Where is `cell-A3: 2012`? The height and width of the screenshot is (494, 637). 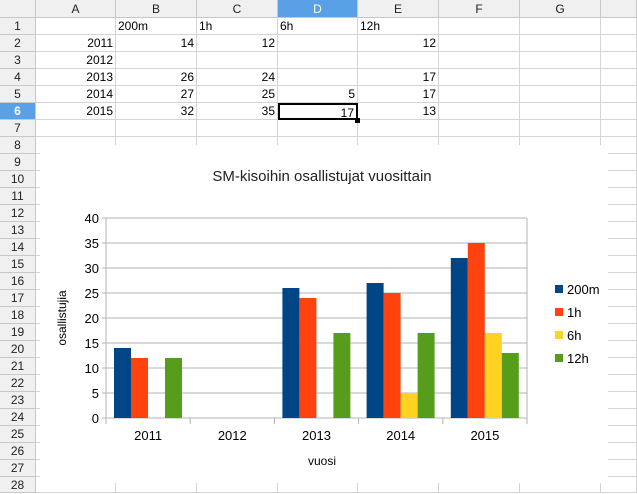 cell-A3: 2012 is located at coordinates (76, 60).